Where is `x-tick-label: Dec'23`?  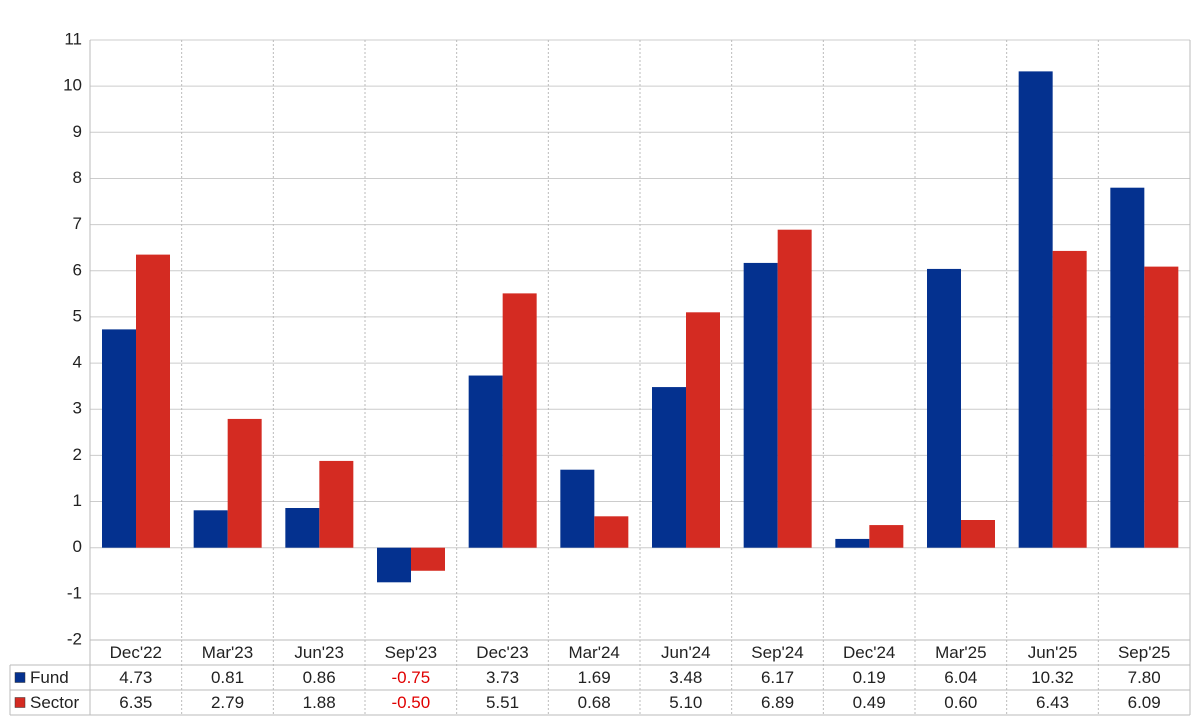
x-tick-label: Dec'23 is located at coordinates (502, 652).